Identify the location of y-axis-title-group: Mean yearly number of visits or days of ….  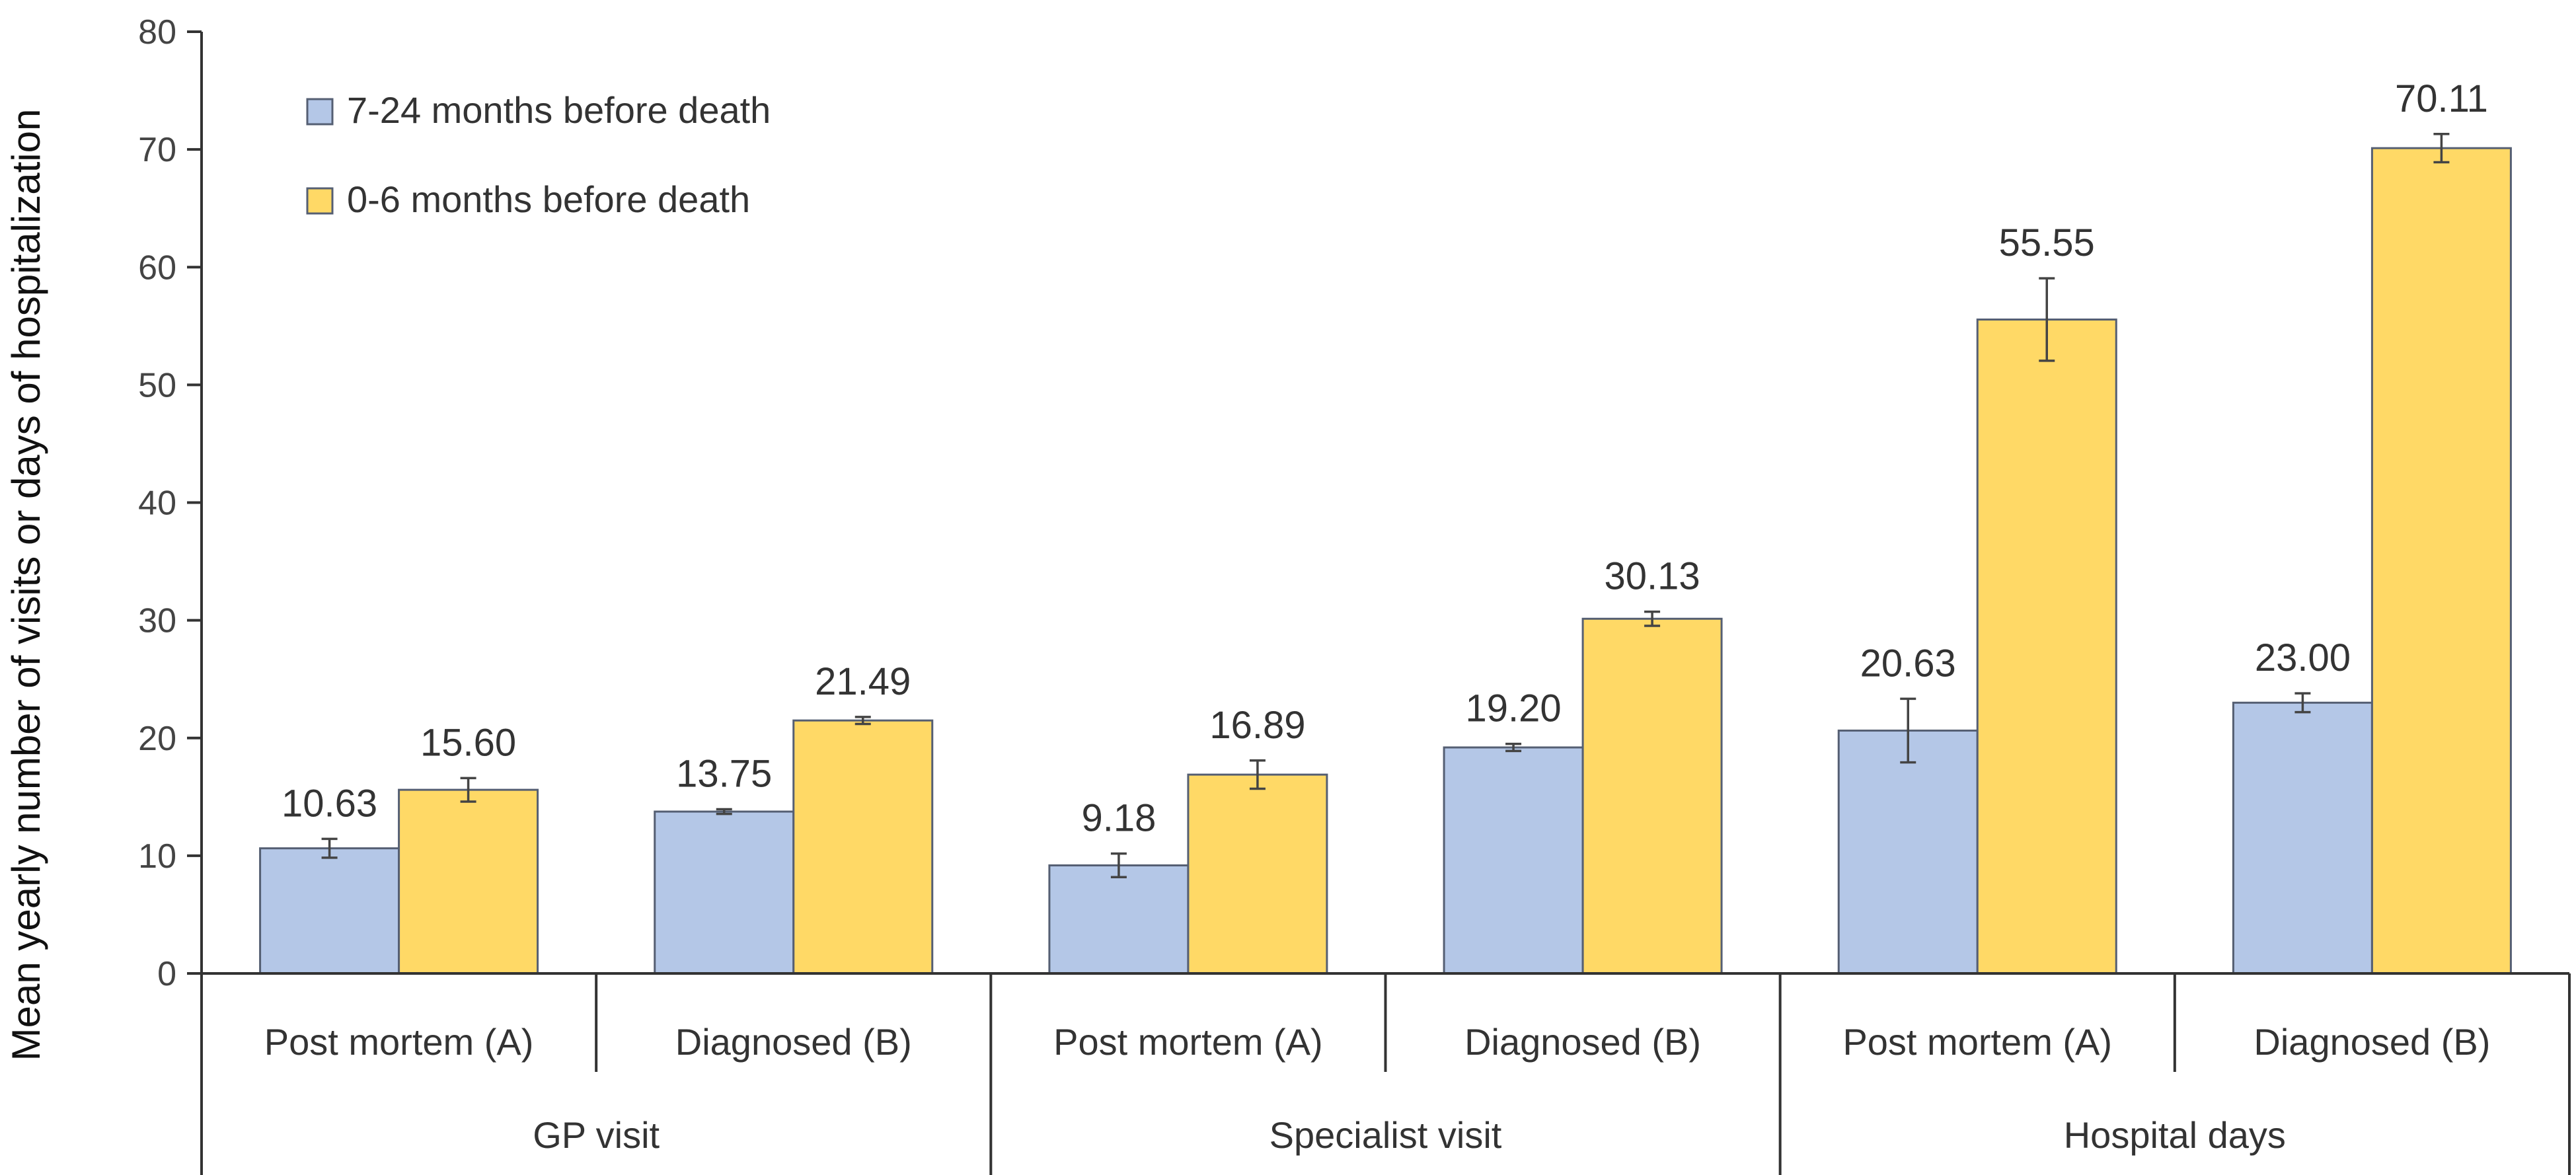
(26, 585).